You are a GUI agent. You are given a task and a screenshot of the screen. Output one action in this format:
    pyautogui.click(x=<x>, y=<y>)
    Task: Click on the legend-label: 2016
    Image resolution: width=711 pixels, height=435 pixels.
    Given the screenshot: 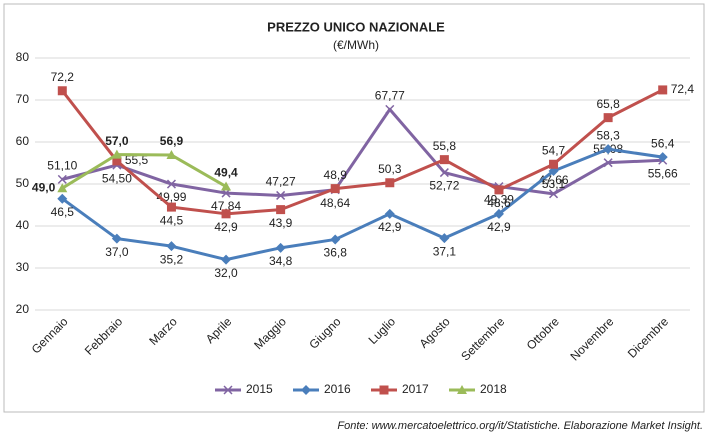 What is the action you would take?
    pyautogui.click(x=337, y=389)
    